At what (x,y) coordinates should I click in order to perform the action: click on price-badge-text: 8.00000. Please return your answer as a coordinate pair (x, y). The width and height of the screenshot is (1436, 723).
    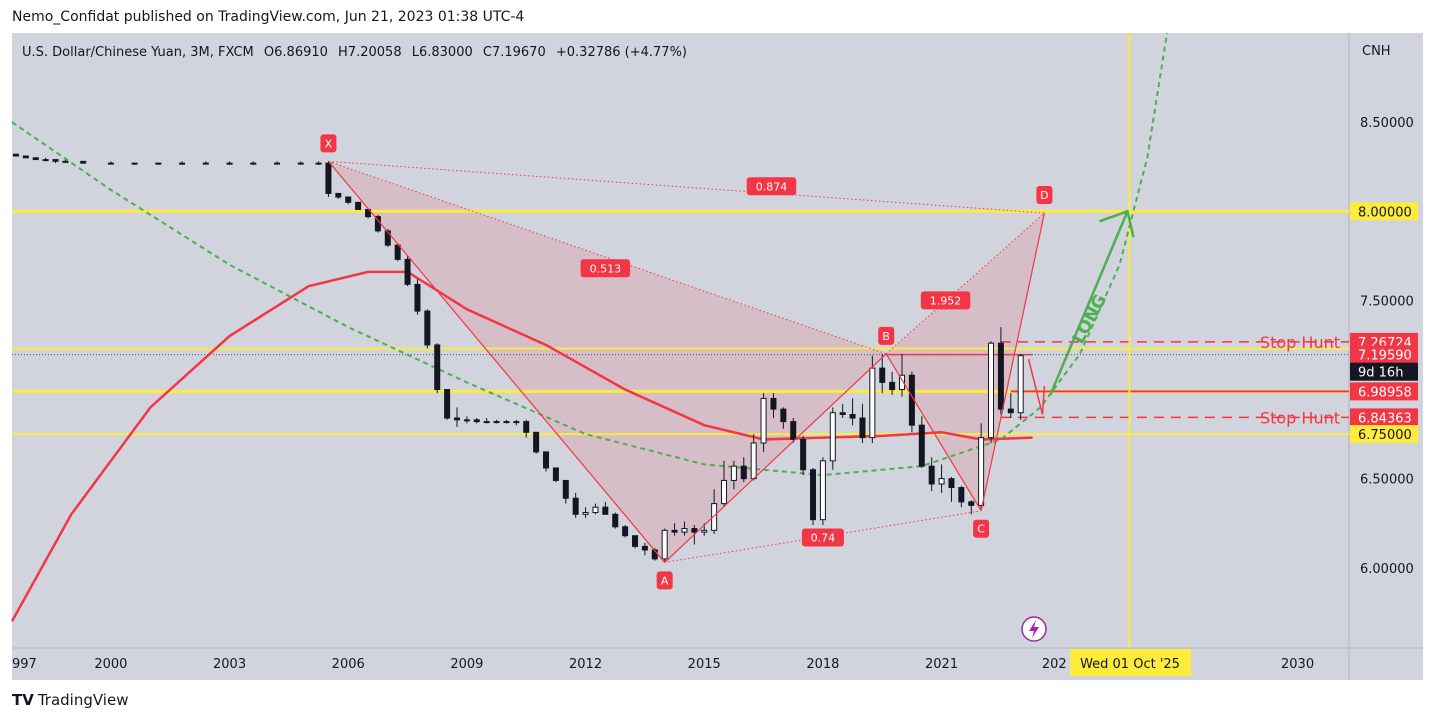
    Looking at the image, I should click on (1385, 212).